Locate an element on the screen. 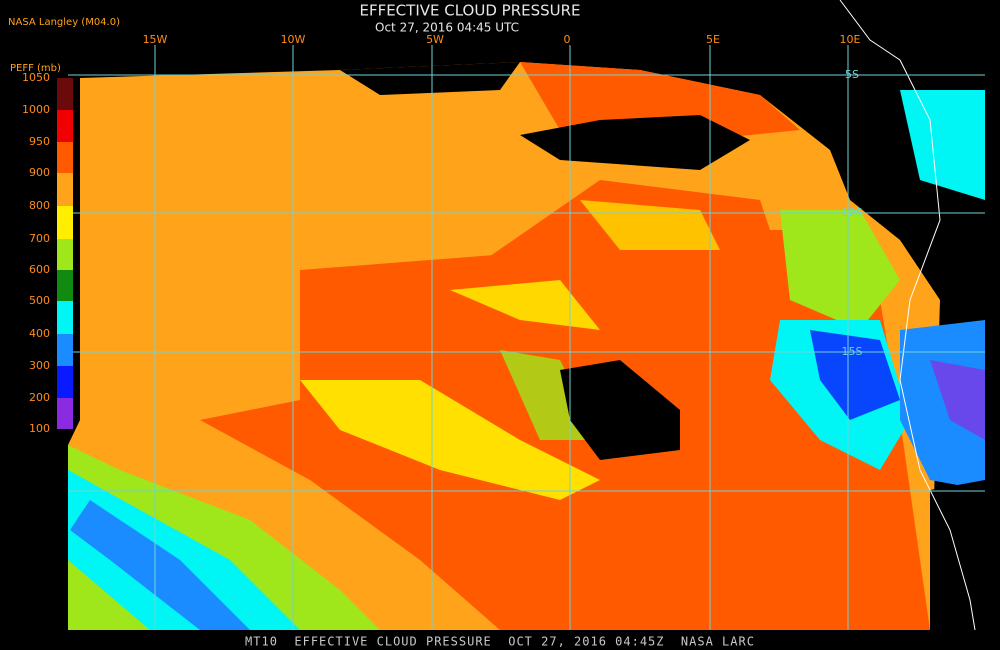  longitude-label: 10W is located at coordinates (293, 39).